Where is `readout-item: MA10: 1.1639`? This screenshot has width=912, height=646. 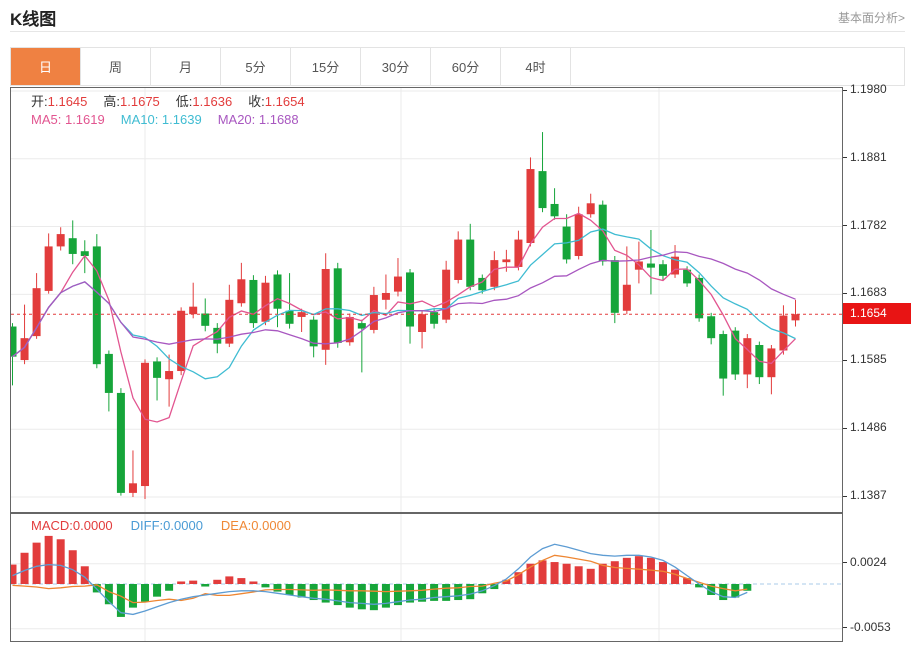
readout-item: MA10: 1.1639 is located at coordinates (161, 119).